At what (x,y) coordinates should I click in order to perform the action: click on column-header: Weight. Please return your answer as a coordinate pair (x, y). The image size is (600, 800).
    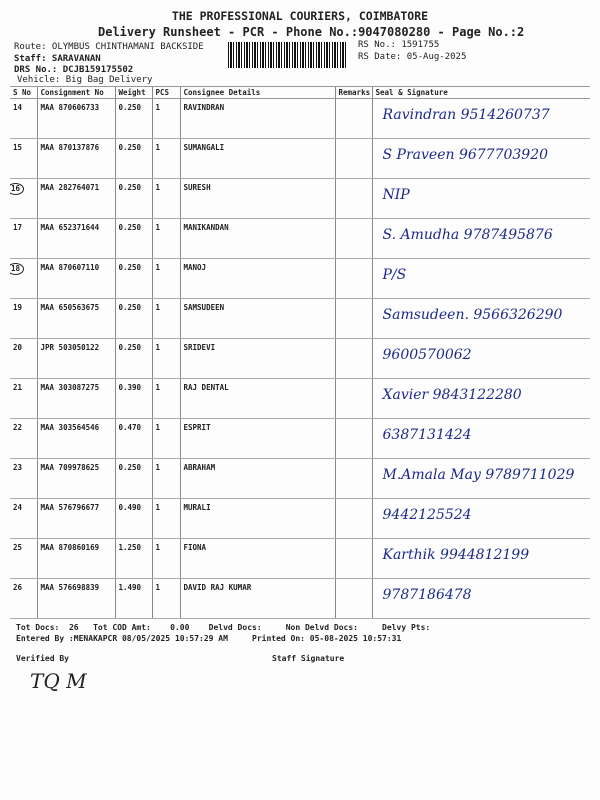
    Looking at the image, I should click on (133, 92).